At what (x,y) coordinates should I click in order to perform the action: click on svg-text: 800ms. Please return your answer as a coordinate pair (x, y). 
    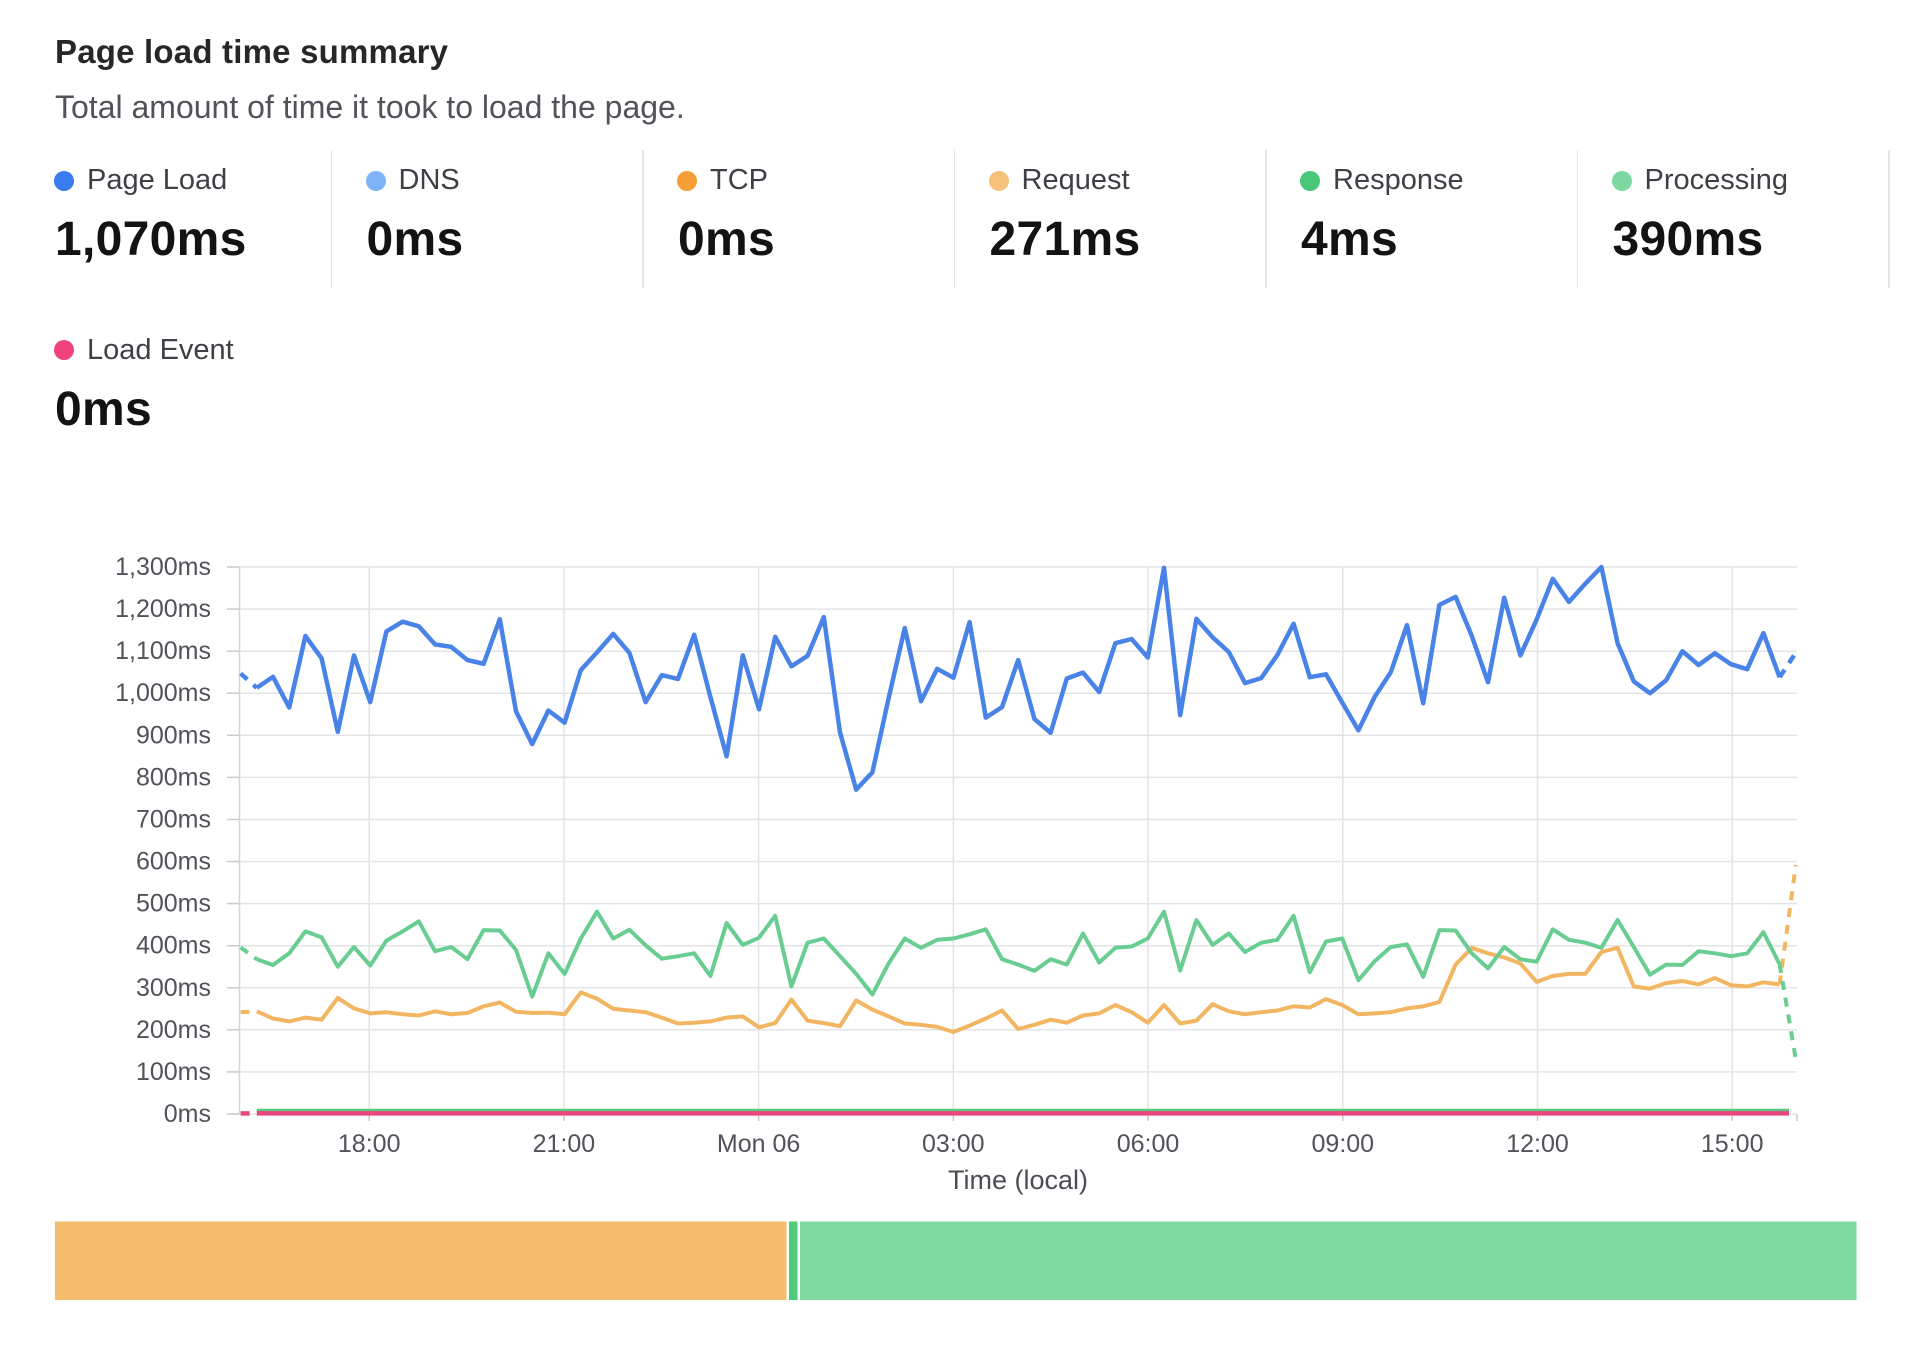
    Looking at the image, I should click on (173, 777).